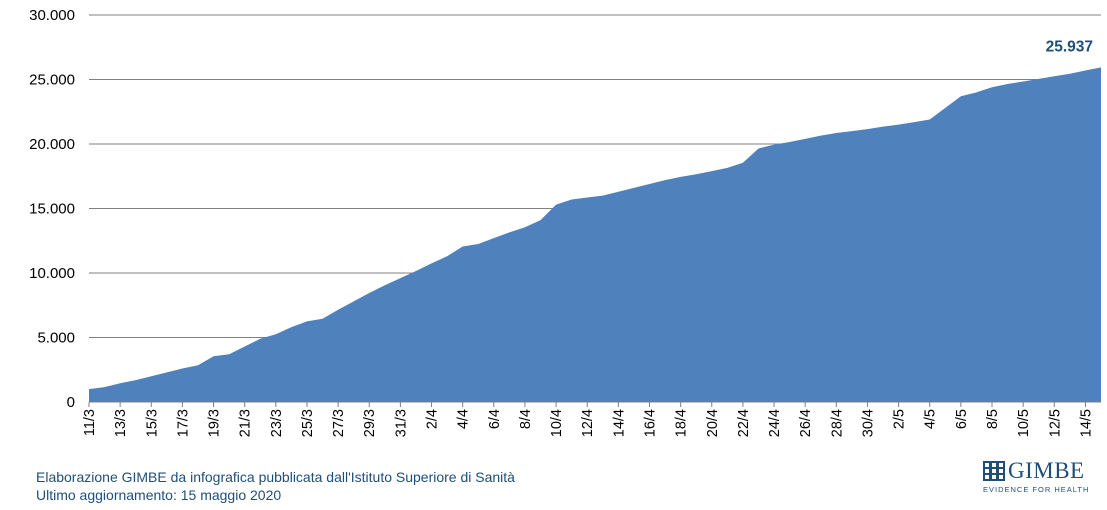 The width and height of the screenshot is (1107, 510). I want to click on x-tick-label: 20/4, so click(713, 423).